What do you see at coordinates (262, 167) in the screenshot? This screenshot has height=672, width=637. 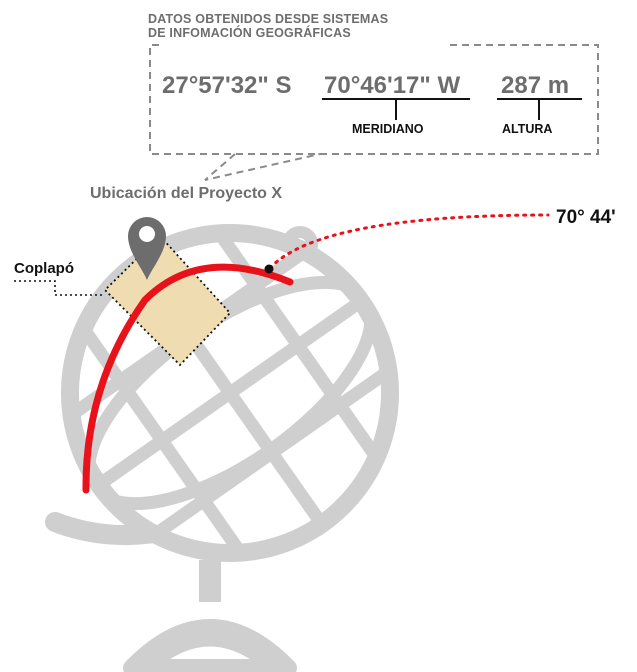 I see `callout-pointer` at bounding box center [262, 167].